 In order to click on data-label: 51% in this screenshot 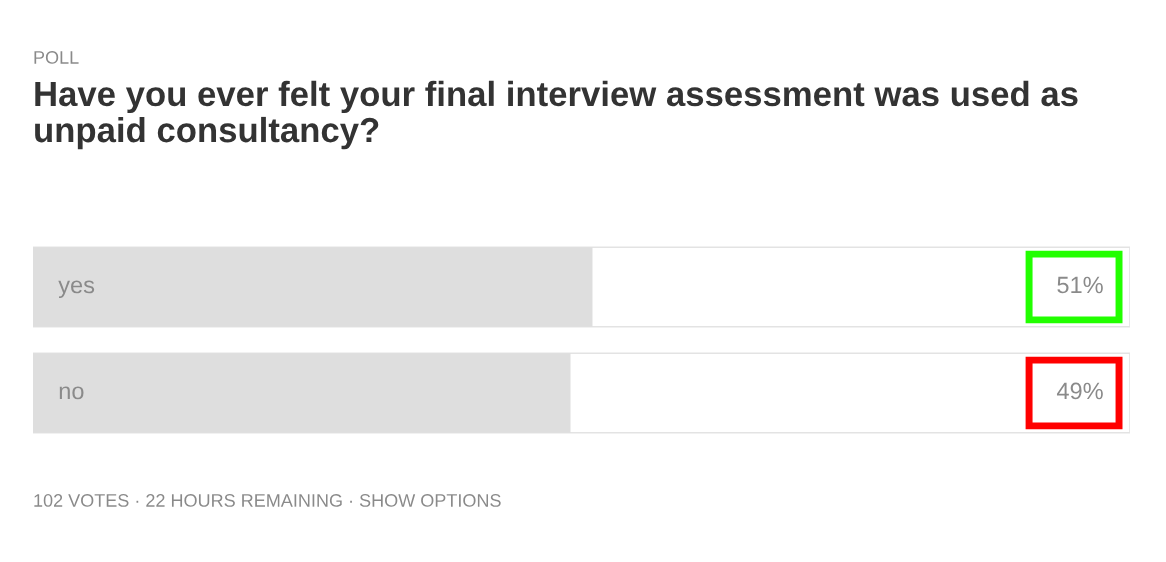, I will do `click(1080, 285)`.